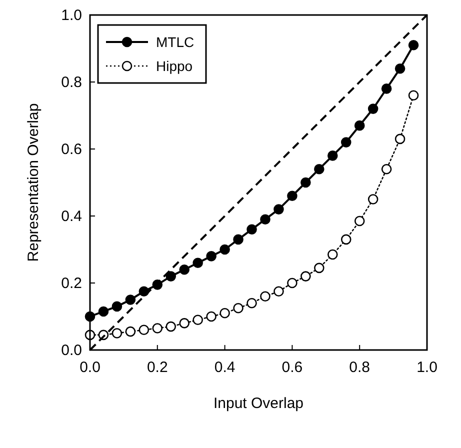 This screenshot has height=448, width=461. I want to click on y-tick-label: 0.8, so click(71, 82).